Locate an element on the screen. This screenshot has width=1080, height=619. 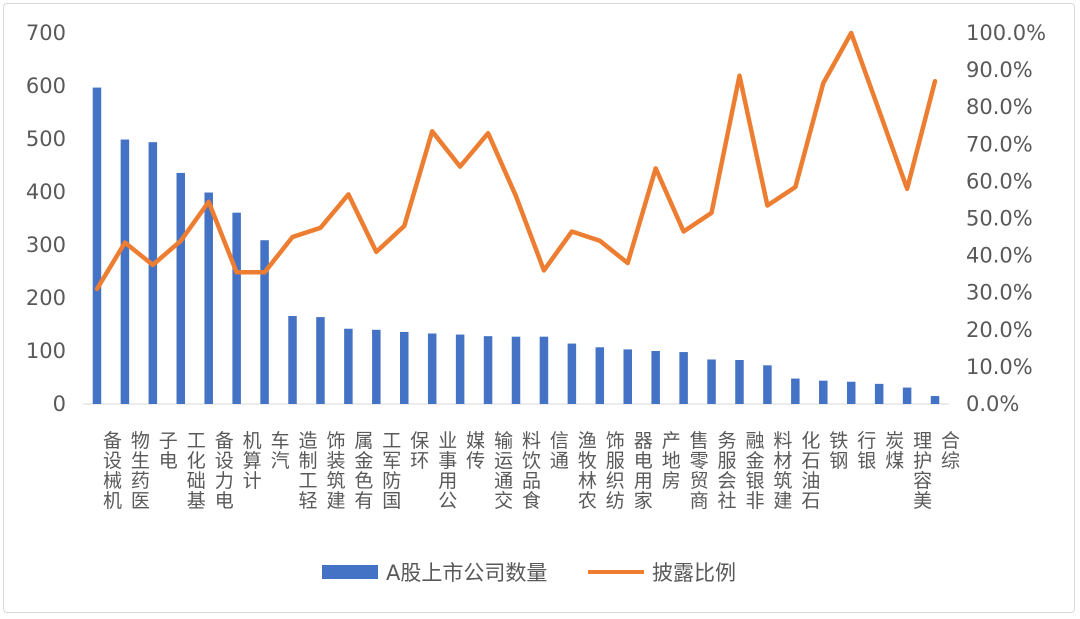
category-label: 社会服务 is located at coordinates (727, 471).